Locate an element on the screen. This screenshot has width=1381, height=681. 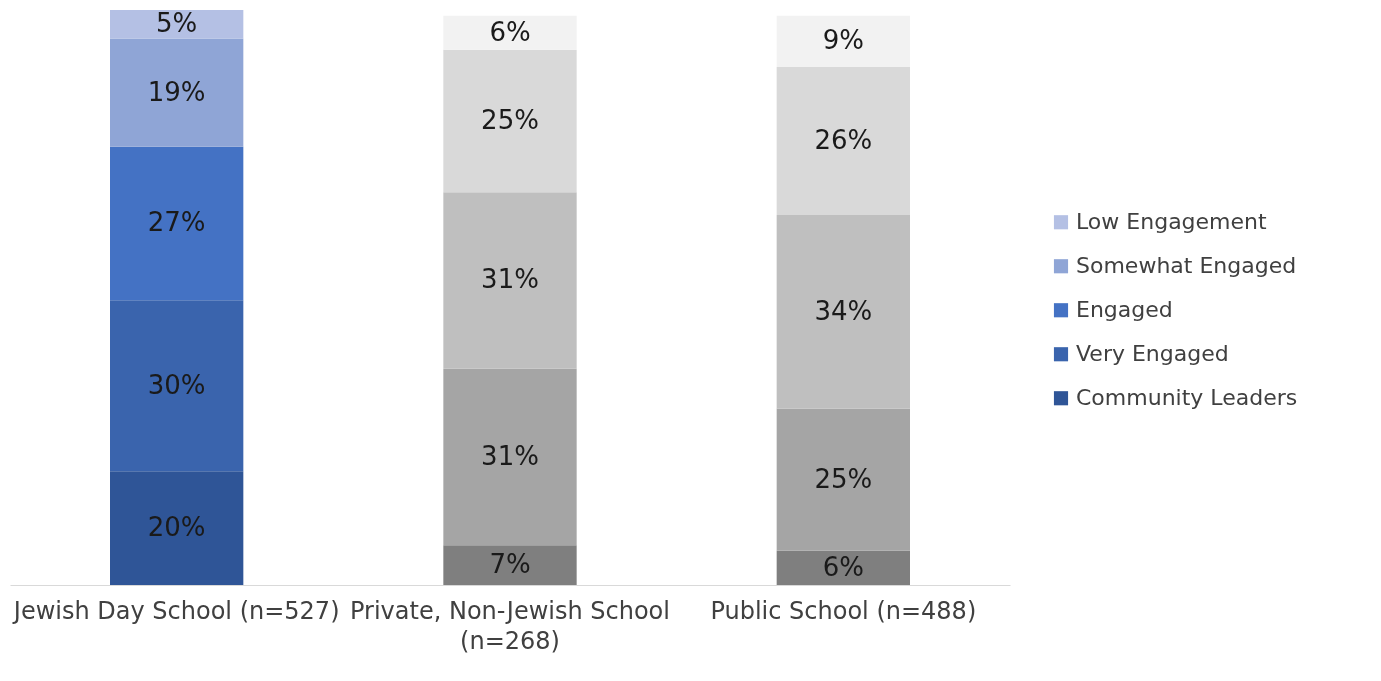
data-label: 9% is located at coordinates (843, 40).